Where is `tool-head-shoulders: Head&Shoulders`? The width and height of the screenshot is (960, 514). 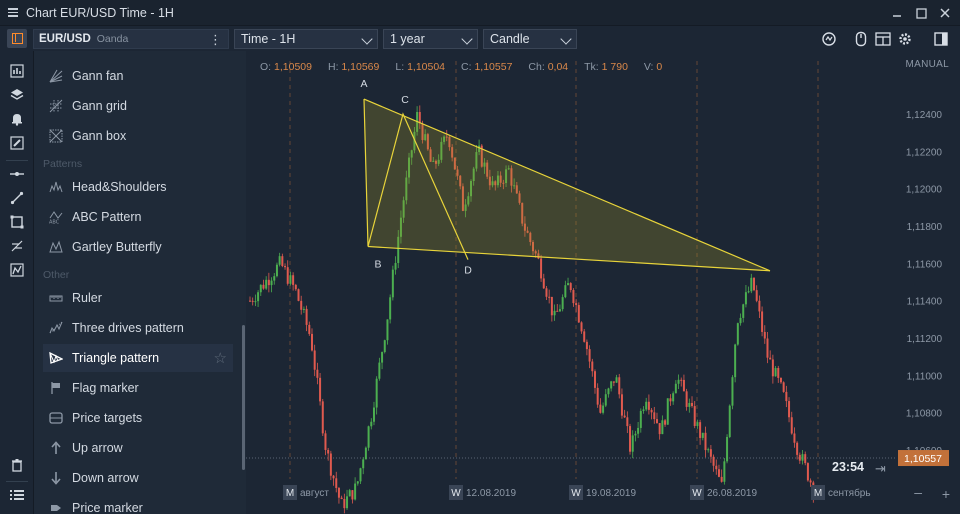 tool-head-shoulders: Head&Shoulders is located at coordinates (138, 187).